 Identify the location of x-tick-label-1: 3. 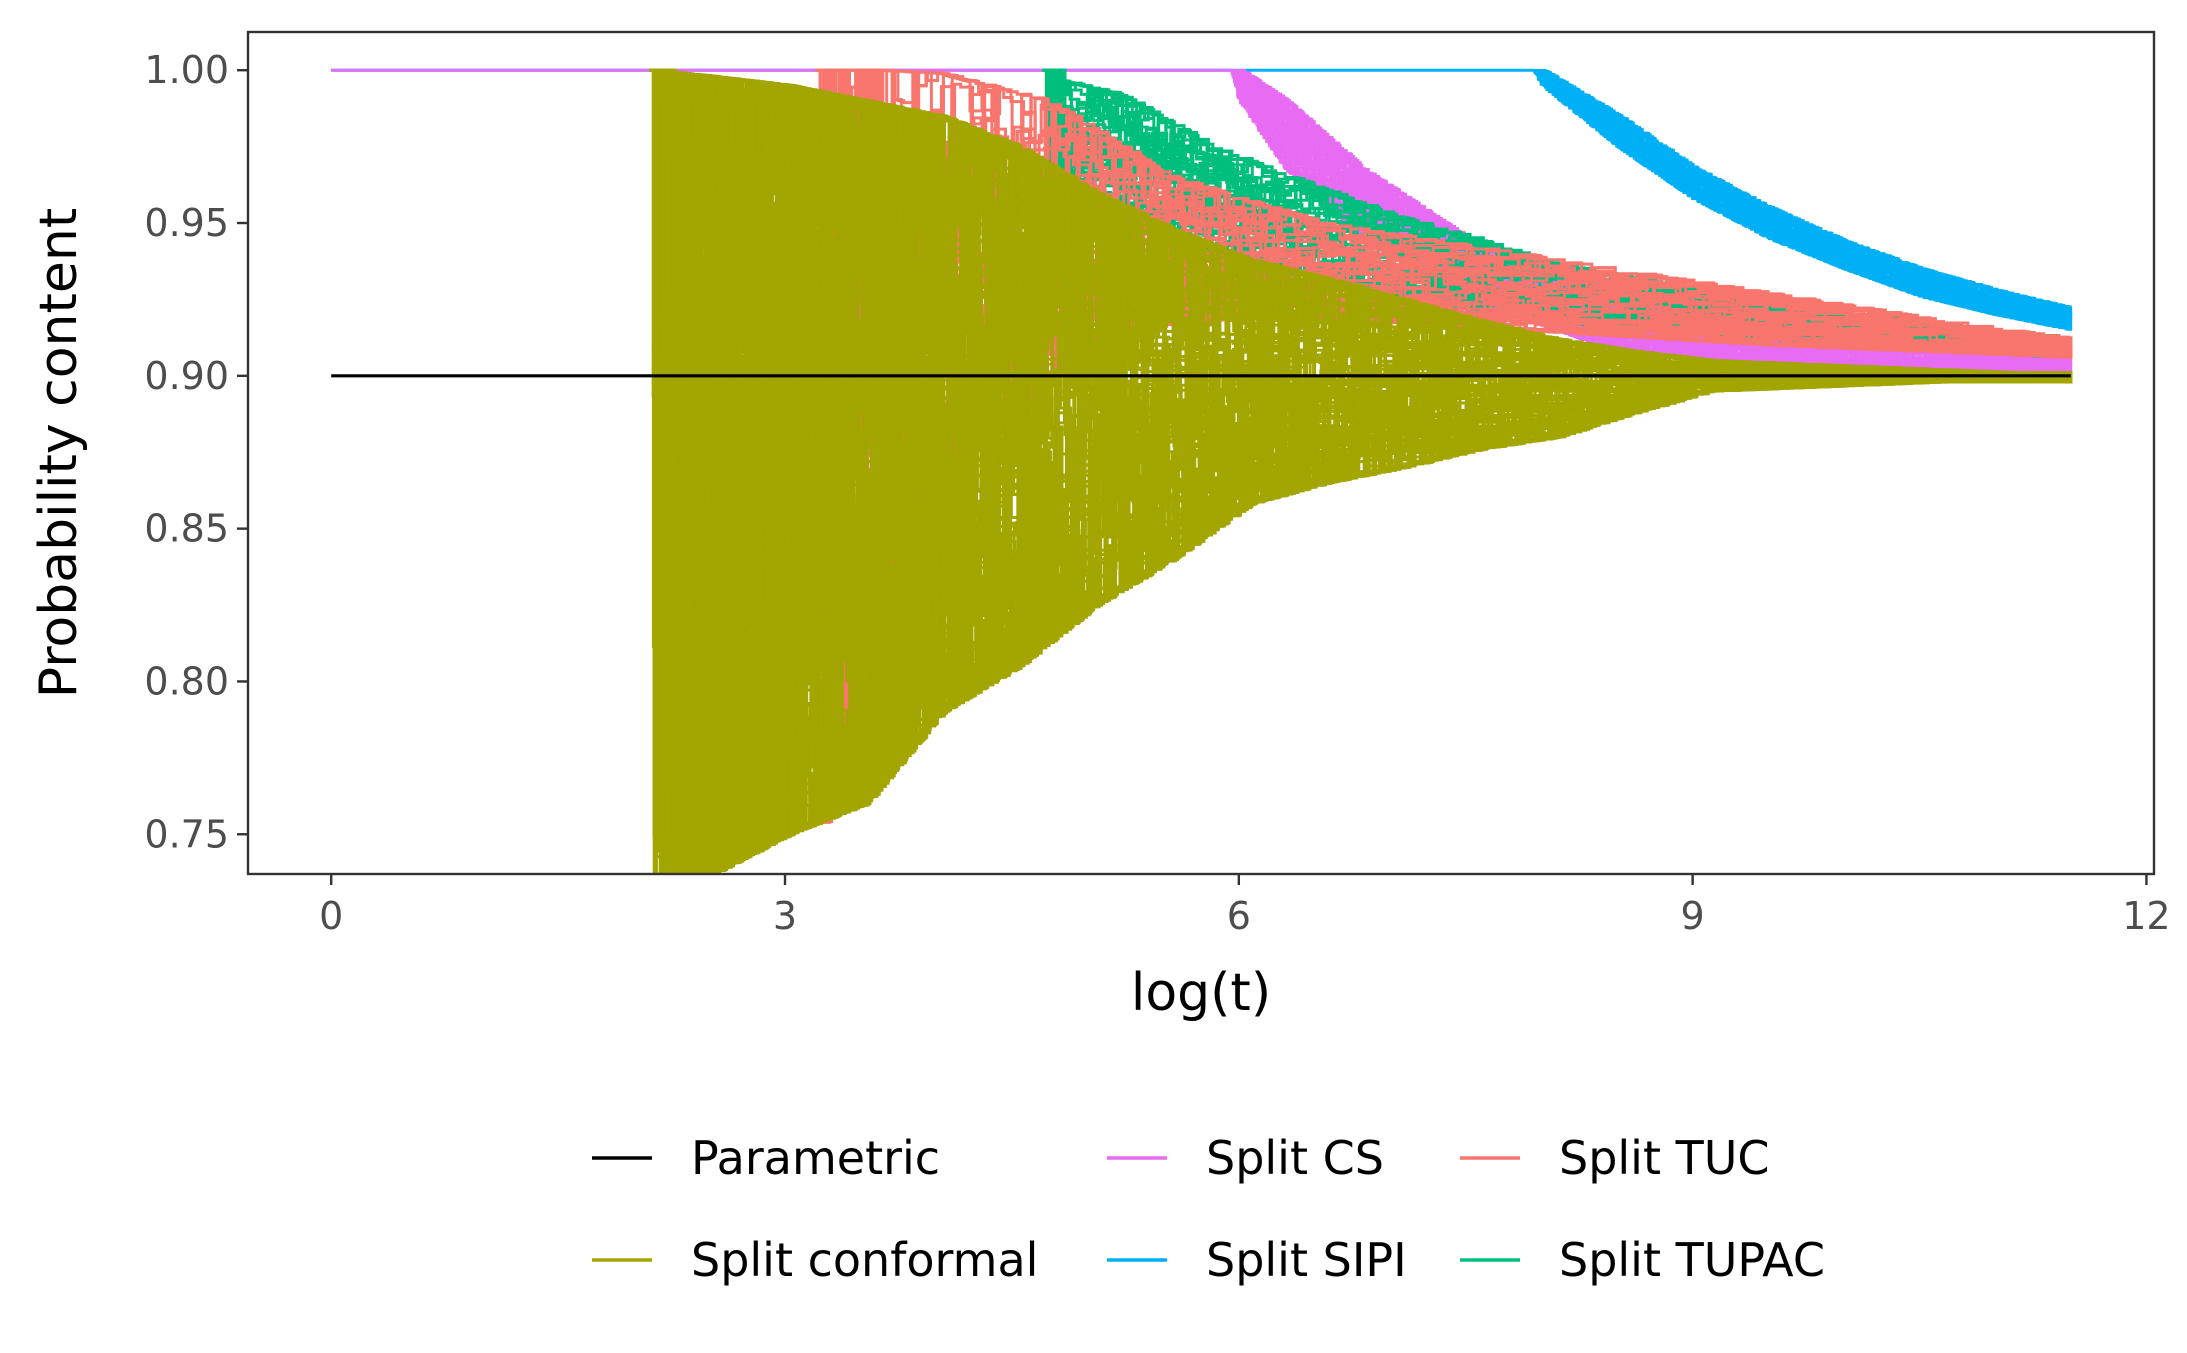
(785, 916).